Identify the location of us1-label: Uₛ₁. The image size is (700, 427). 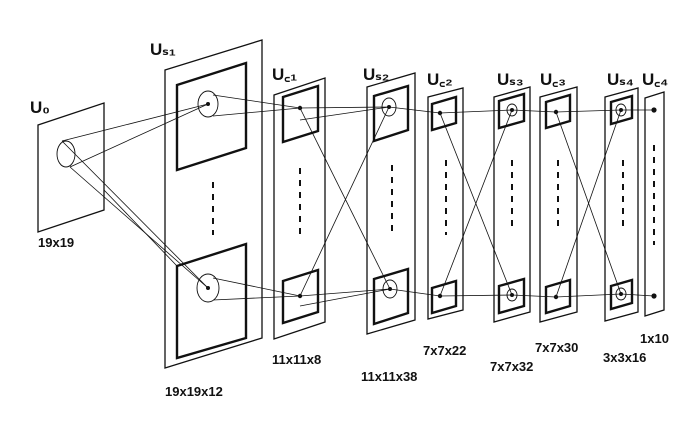
(163, 49).